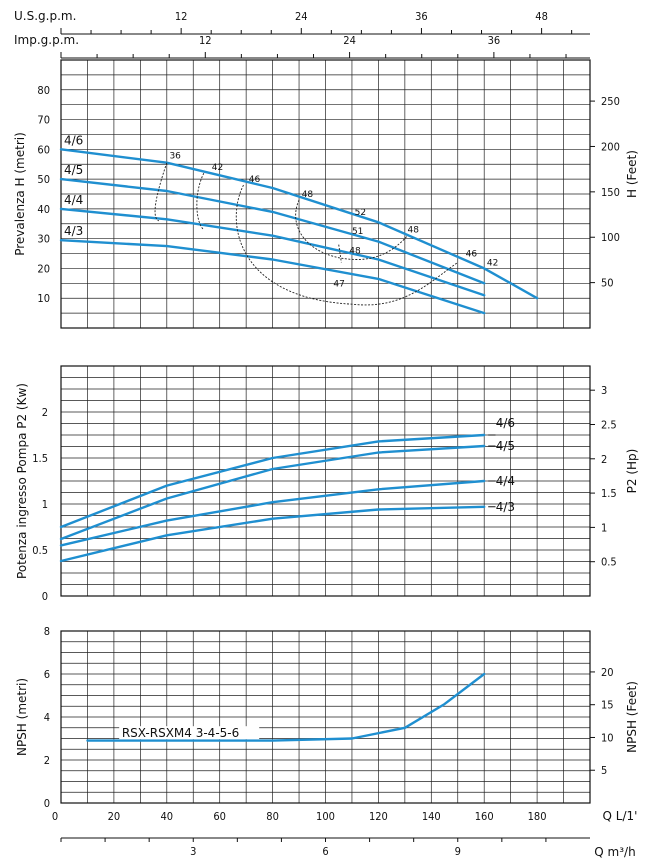  Describe the element at coordinates (40, 458) in the screenshot. I see `y-tick-label: 1.5` at that location.